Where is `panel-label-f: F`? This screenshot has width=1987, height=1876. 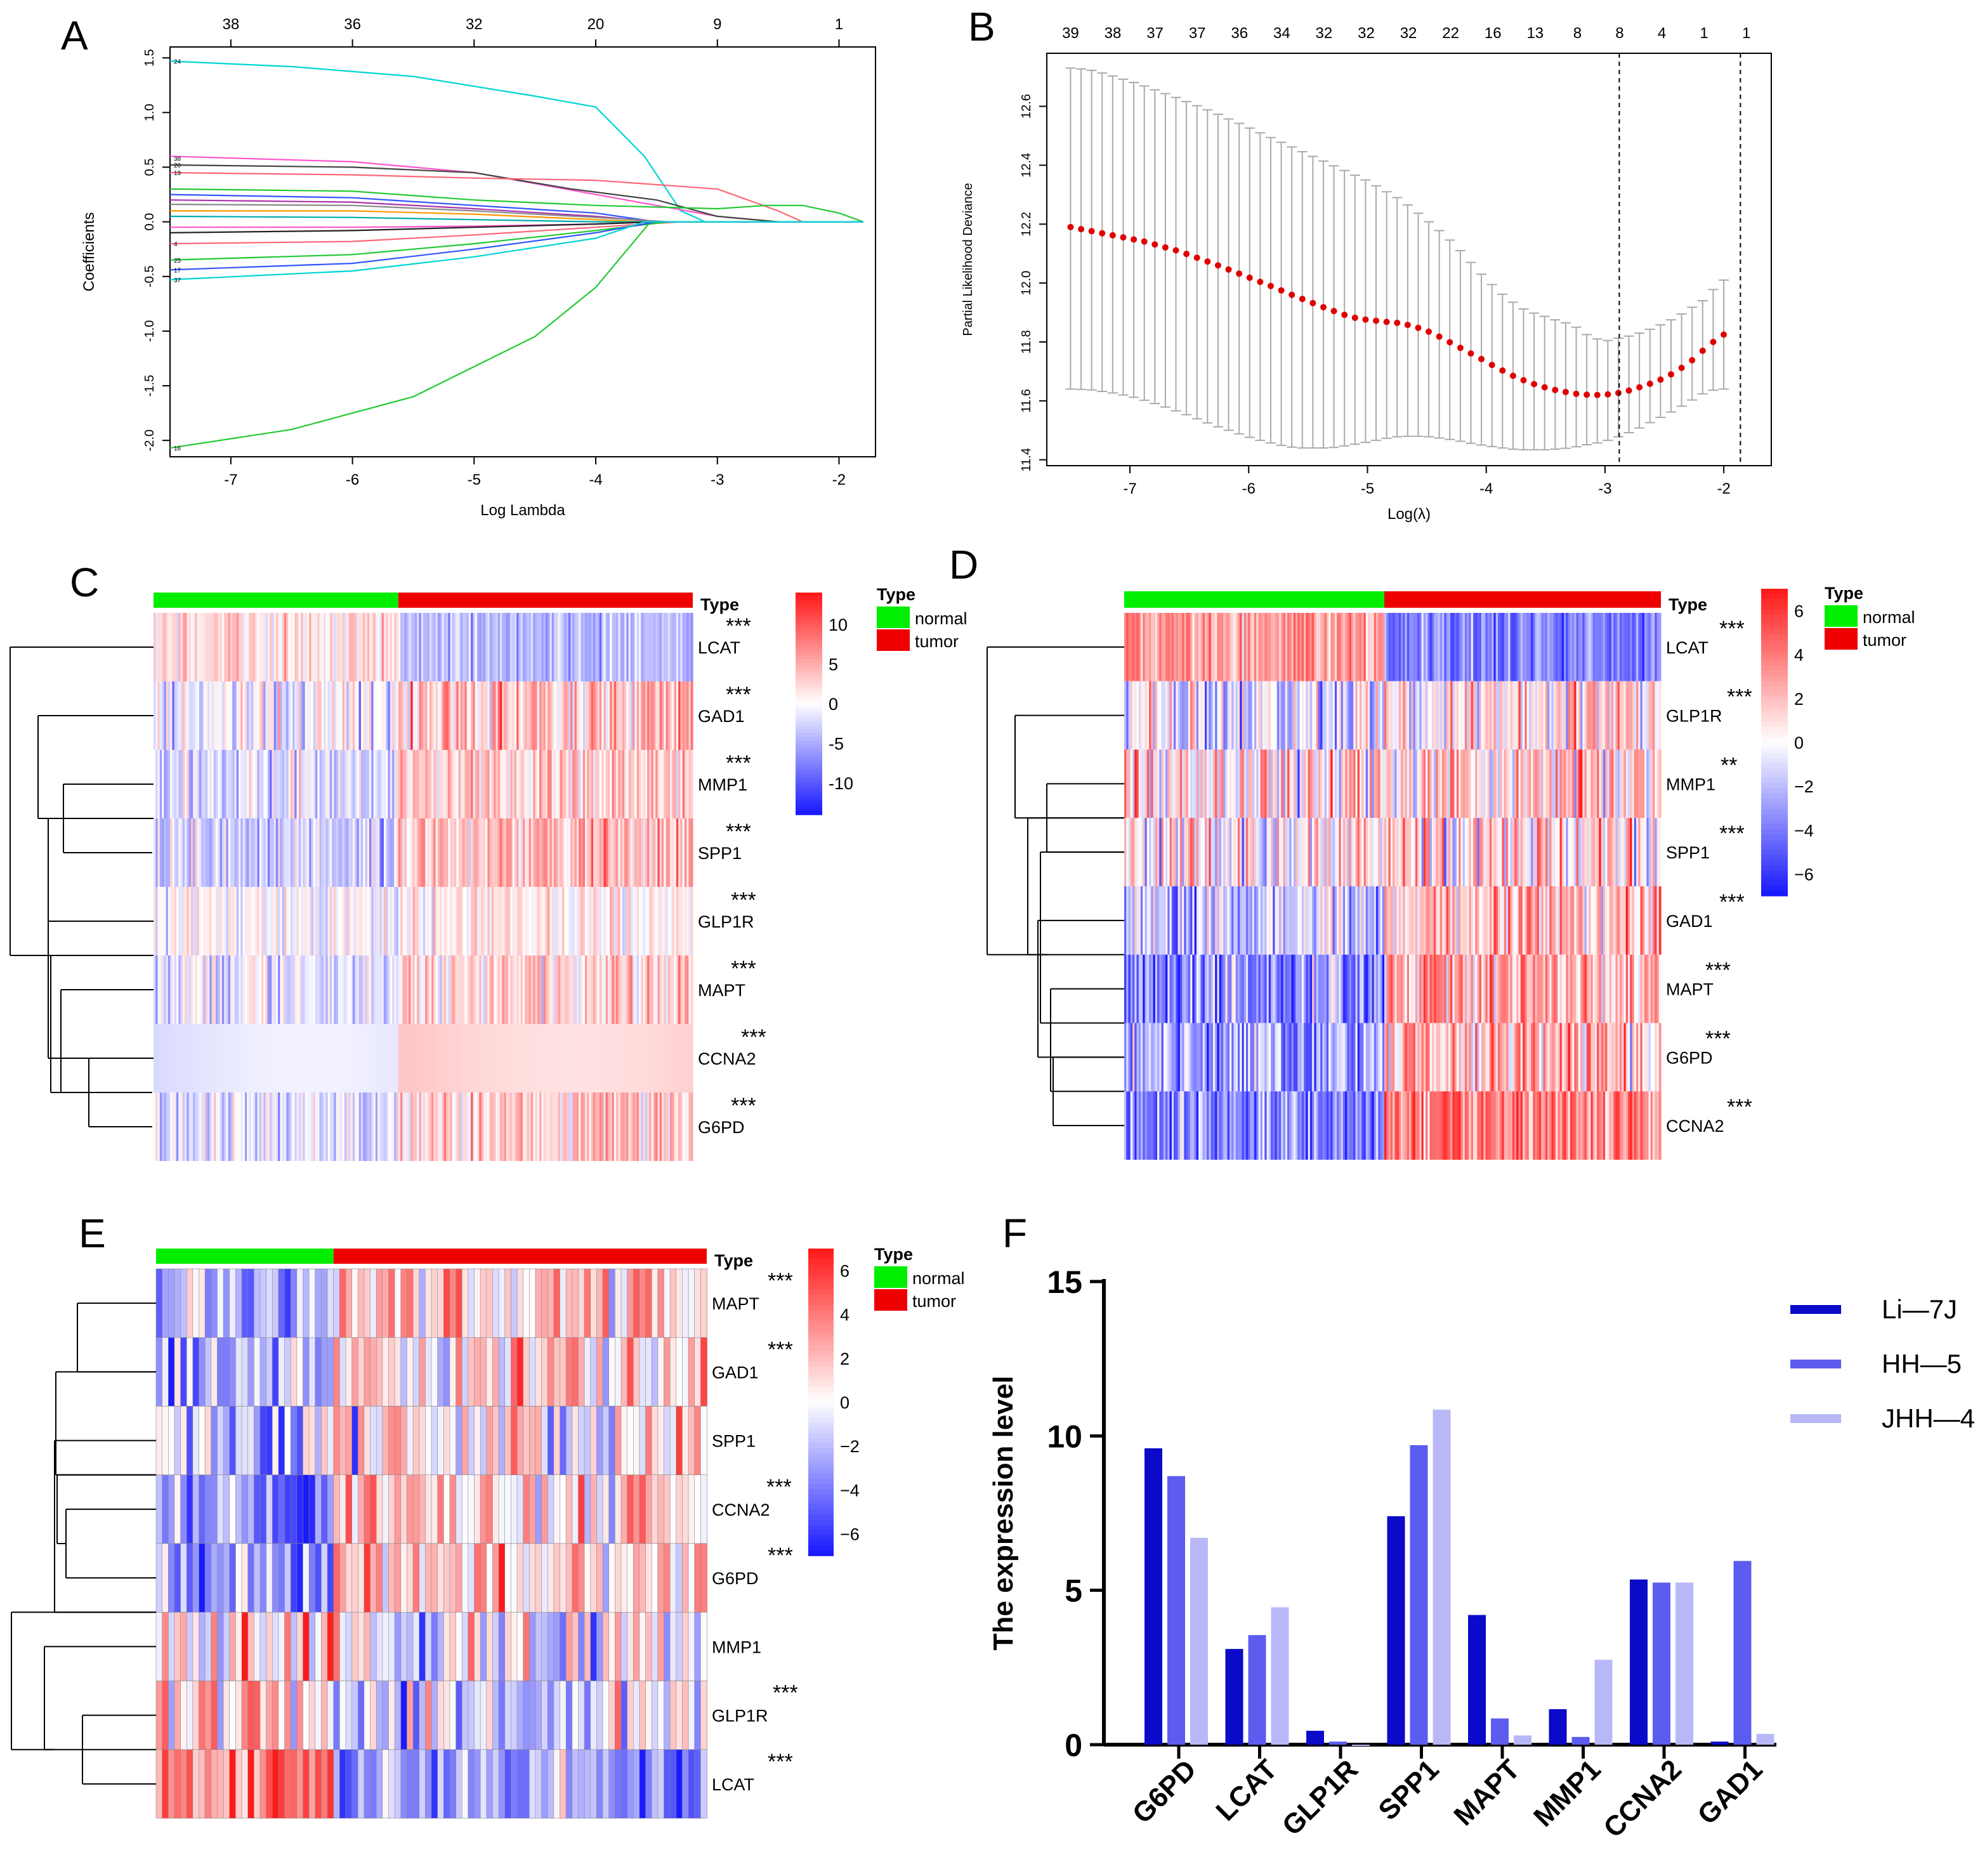
panel-label-f: F is located at coordinates (1014, 1233).